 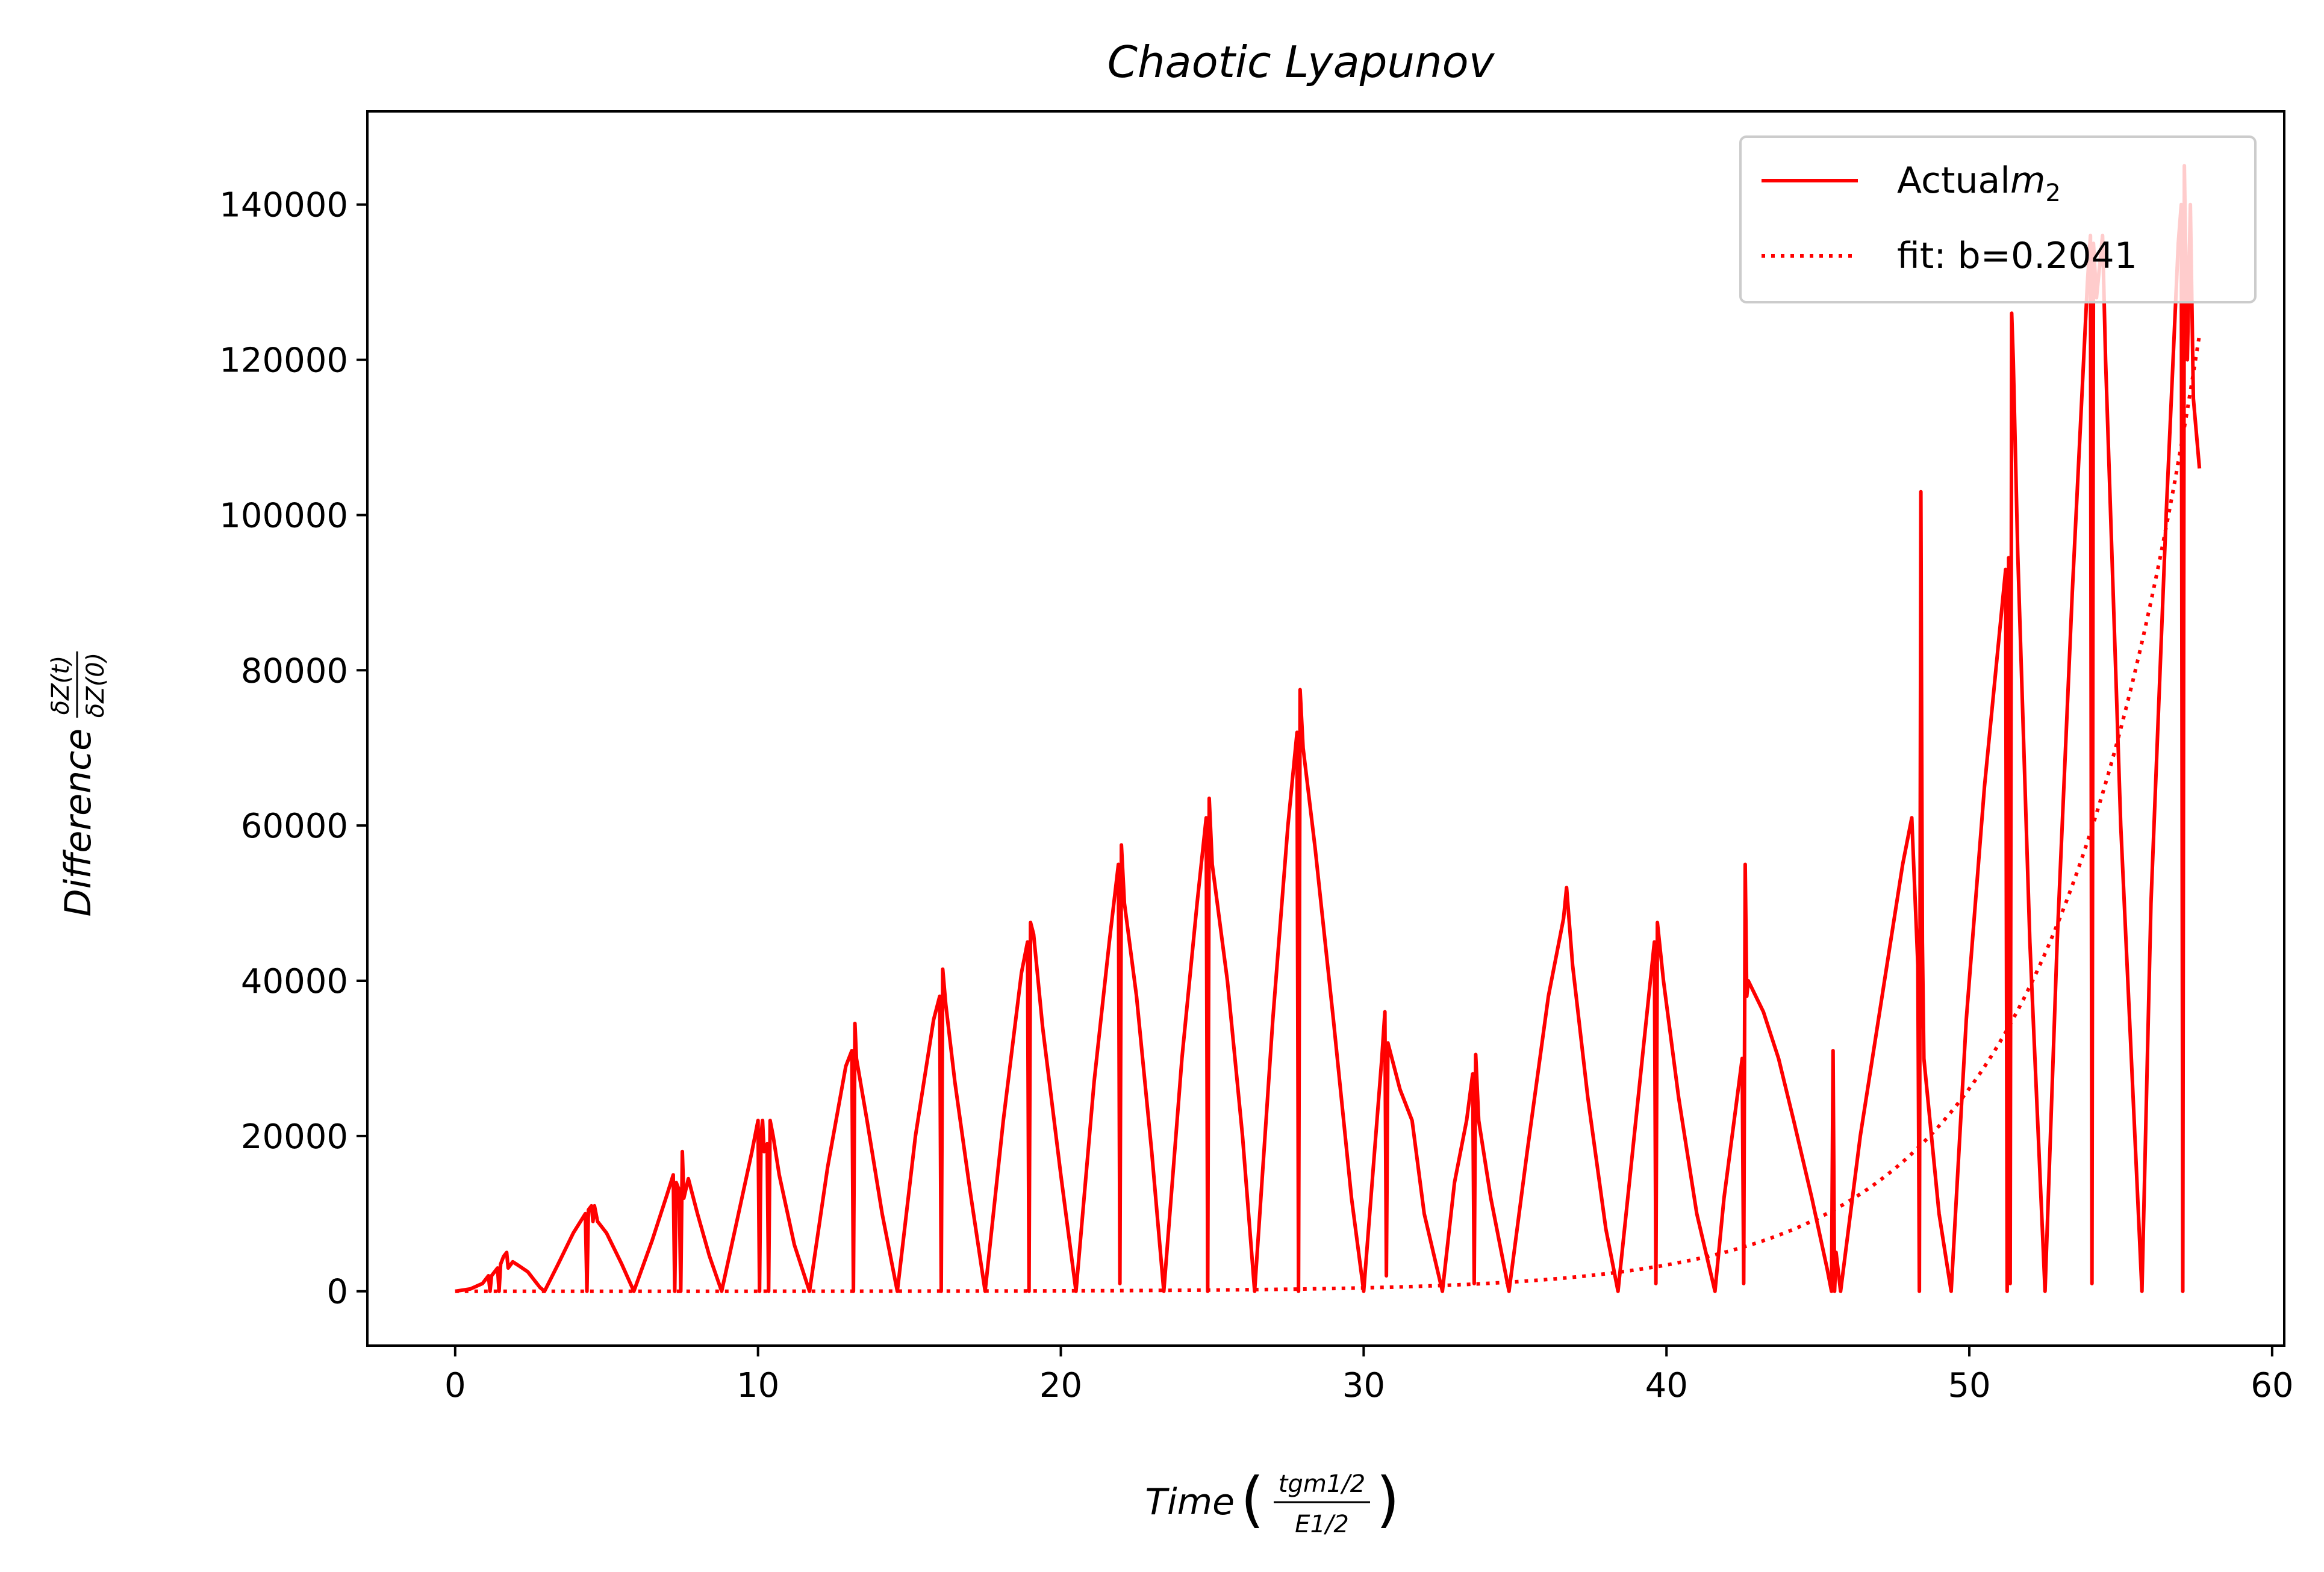 I want to click on y-tick-label: 40000, so click(x=294, y=981).